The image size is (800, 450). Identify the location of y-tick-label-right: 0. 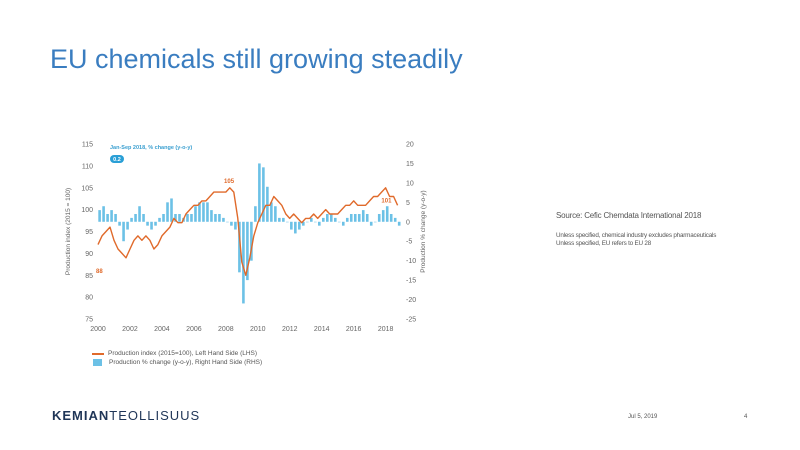
(408, 222).